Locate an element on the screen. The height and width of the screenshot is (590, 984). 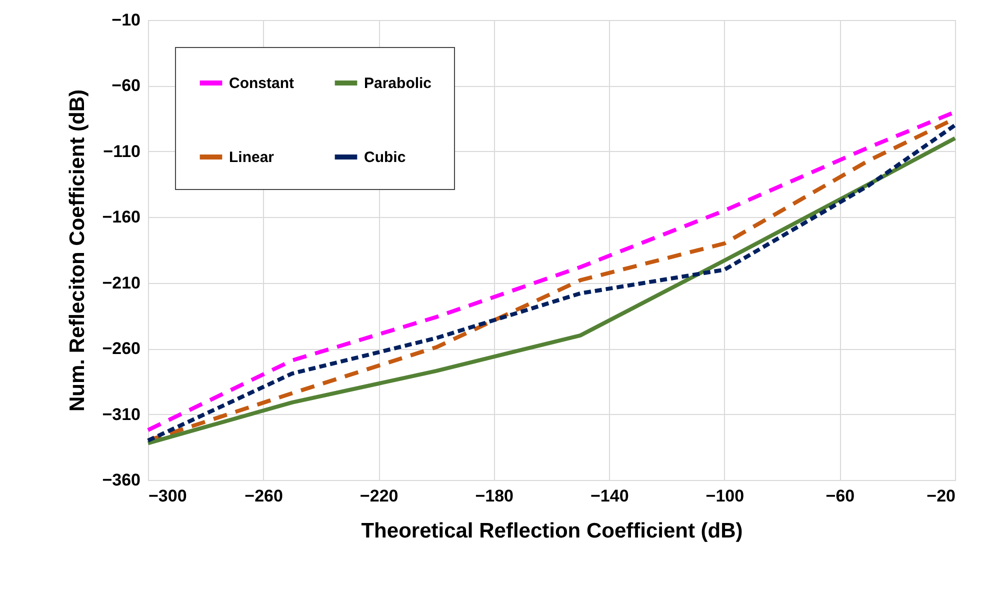
x-tick-label: −60 is located at coordinates (840, 496).